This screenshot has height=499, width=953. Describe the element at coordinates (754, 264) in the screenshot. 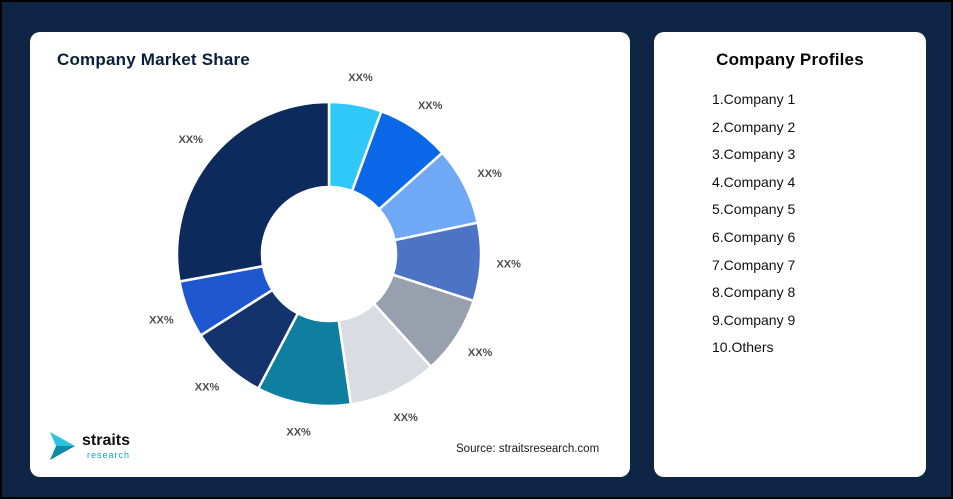

I see `company-list-item: 7.Company 7` at that location.